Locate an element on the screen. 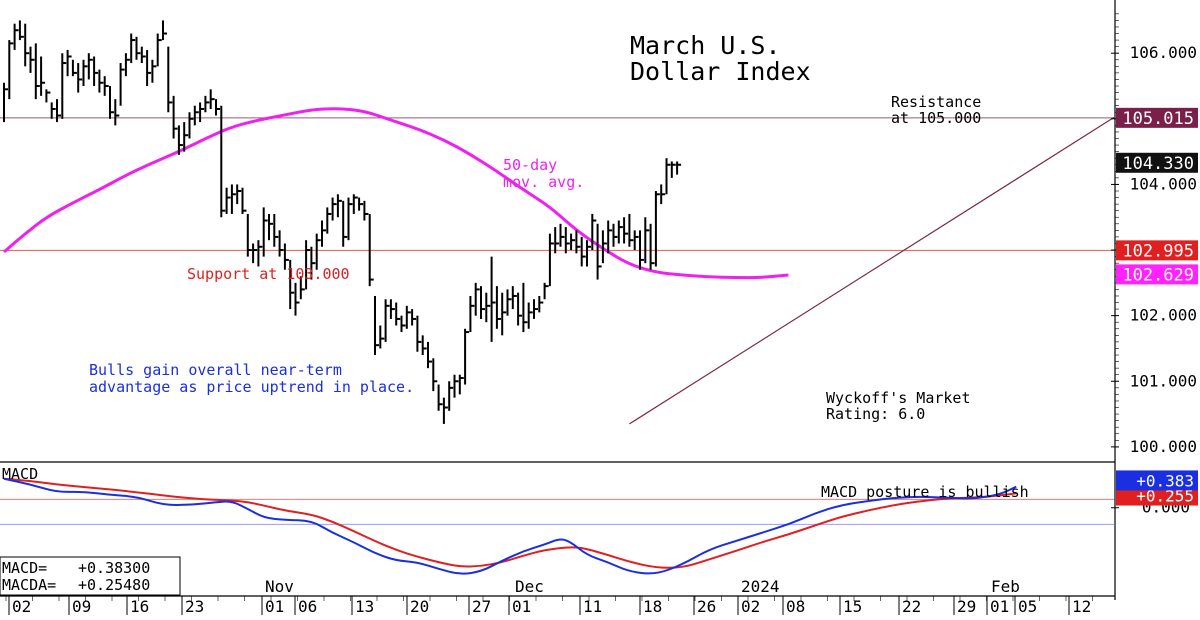 The image size is (1200, 620). price-line-value-1-box is located at coordinates (1157, 250).